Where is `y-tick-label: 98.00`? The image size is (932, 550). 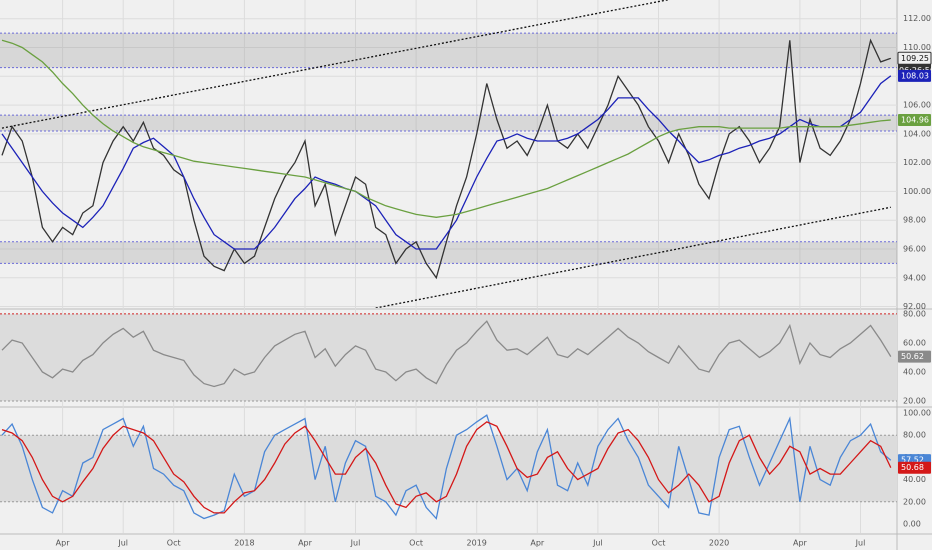 y-tick-label: 98.00 is located at coordinates (914, 220).